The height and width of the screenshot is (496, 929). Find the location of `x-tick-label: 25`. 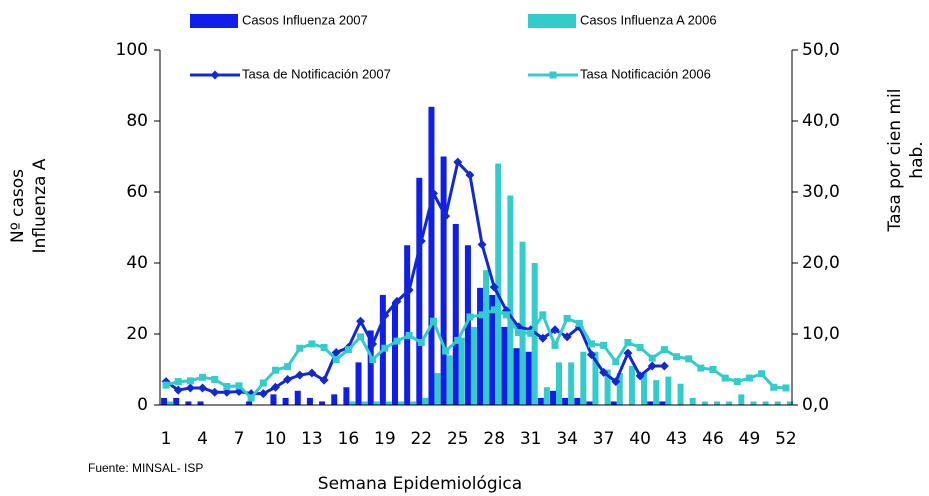

x-tick-label: 25 is located at coordinates (458, 439).